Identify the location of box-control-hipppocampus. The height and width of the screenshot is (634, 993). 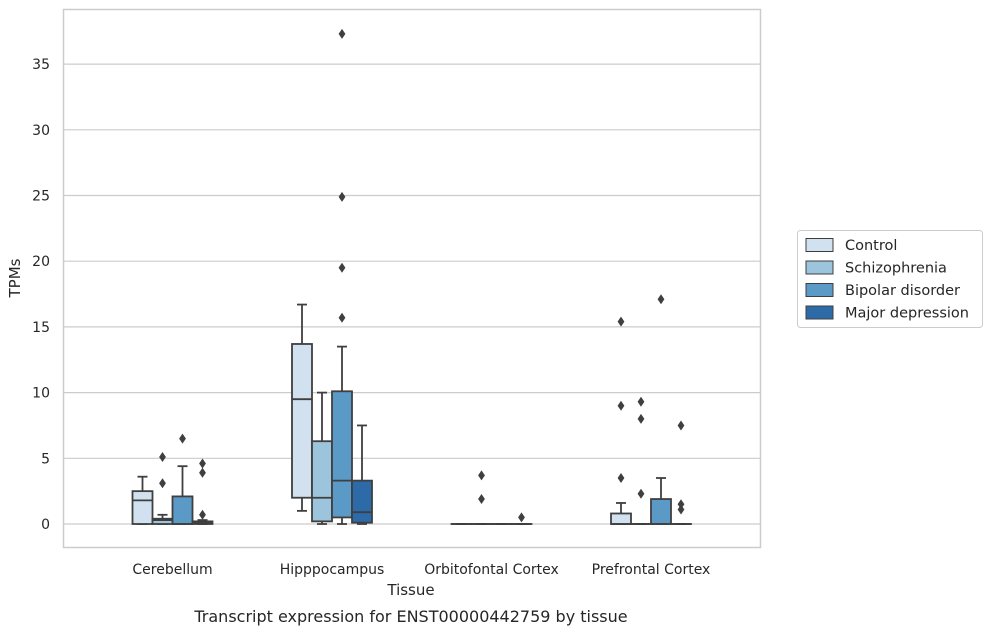
(302, 421).